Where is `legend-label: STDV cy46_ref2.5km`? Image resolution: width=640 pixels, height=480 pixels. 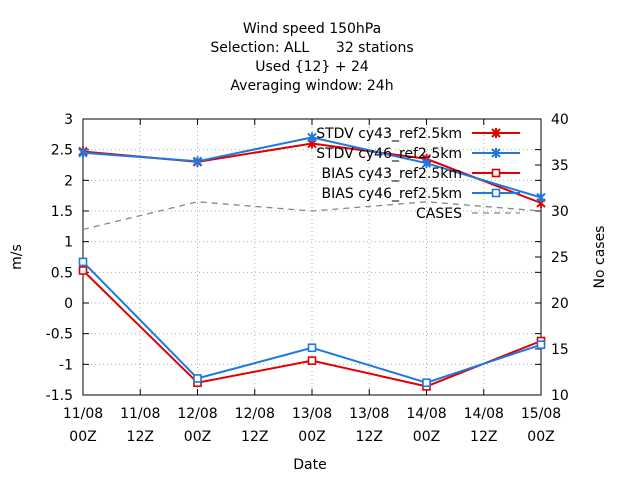
legend-label: STDV cy46_ref2.5km is located at coordinates (389, 154).